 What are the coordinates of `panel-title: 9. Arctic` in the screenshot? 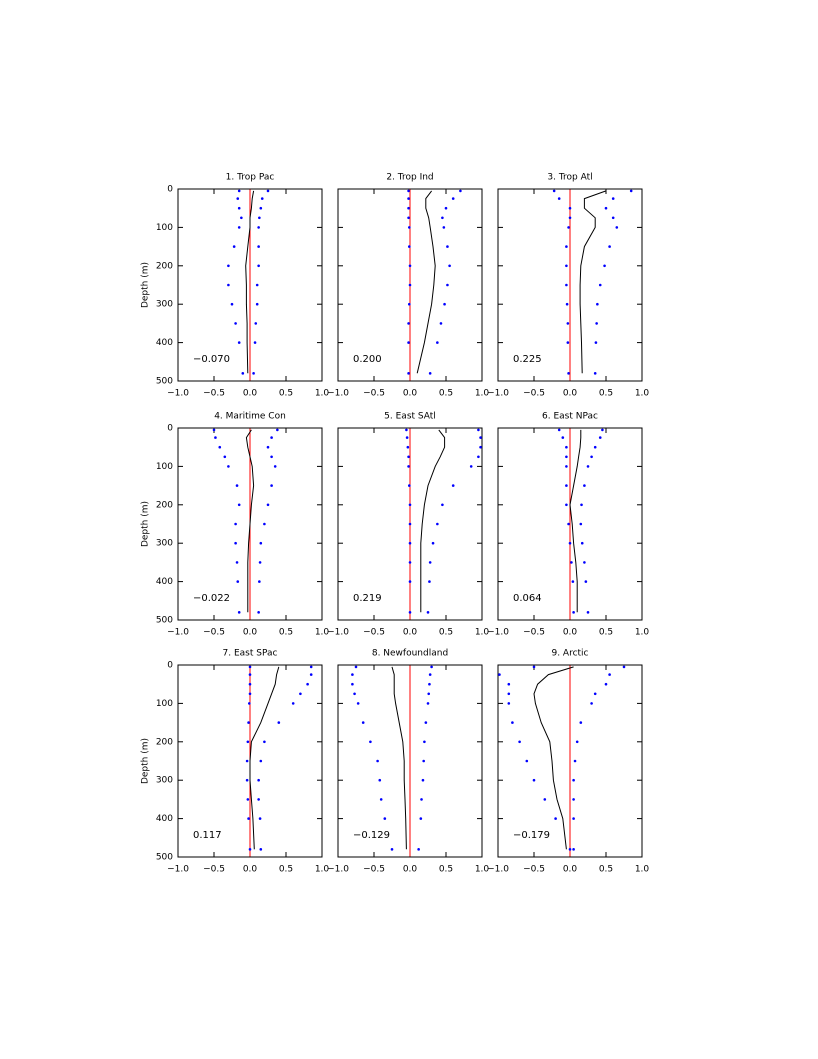 It's located at (569, 654).